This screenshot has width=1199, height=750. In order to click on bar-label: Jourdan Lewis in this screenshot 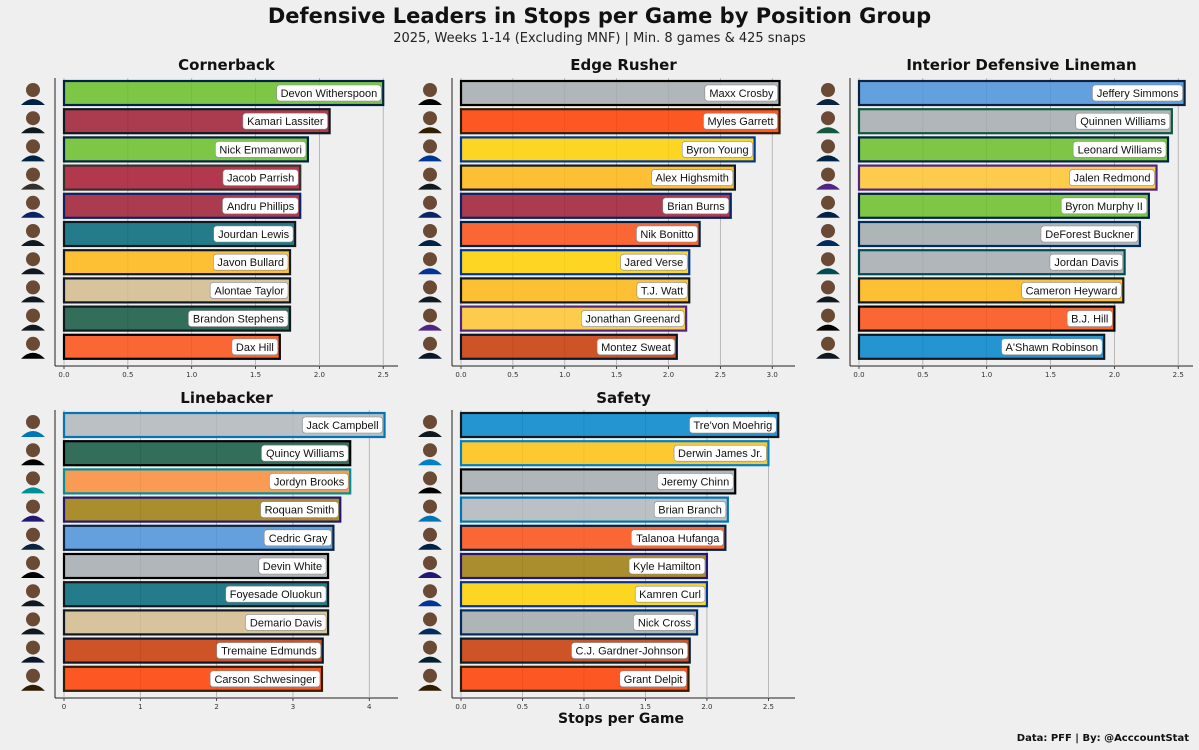, I will do `click(253, 235)`.